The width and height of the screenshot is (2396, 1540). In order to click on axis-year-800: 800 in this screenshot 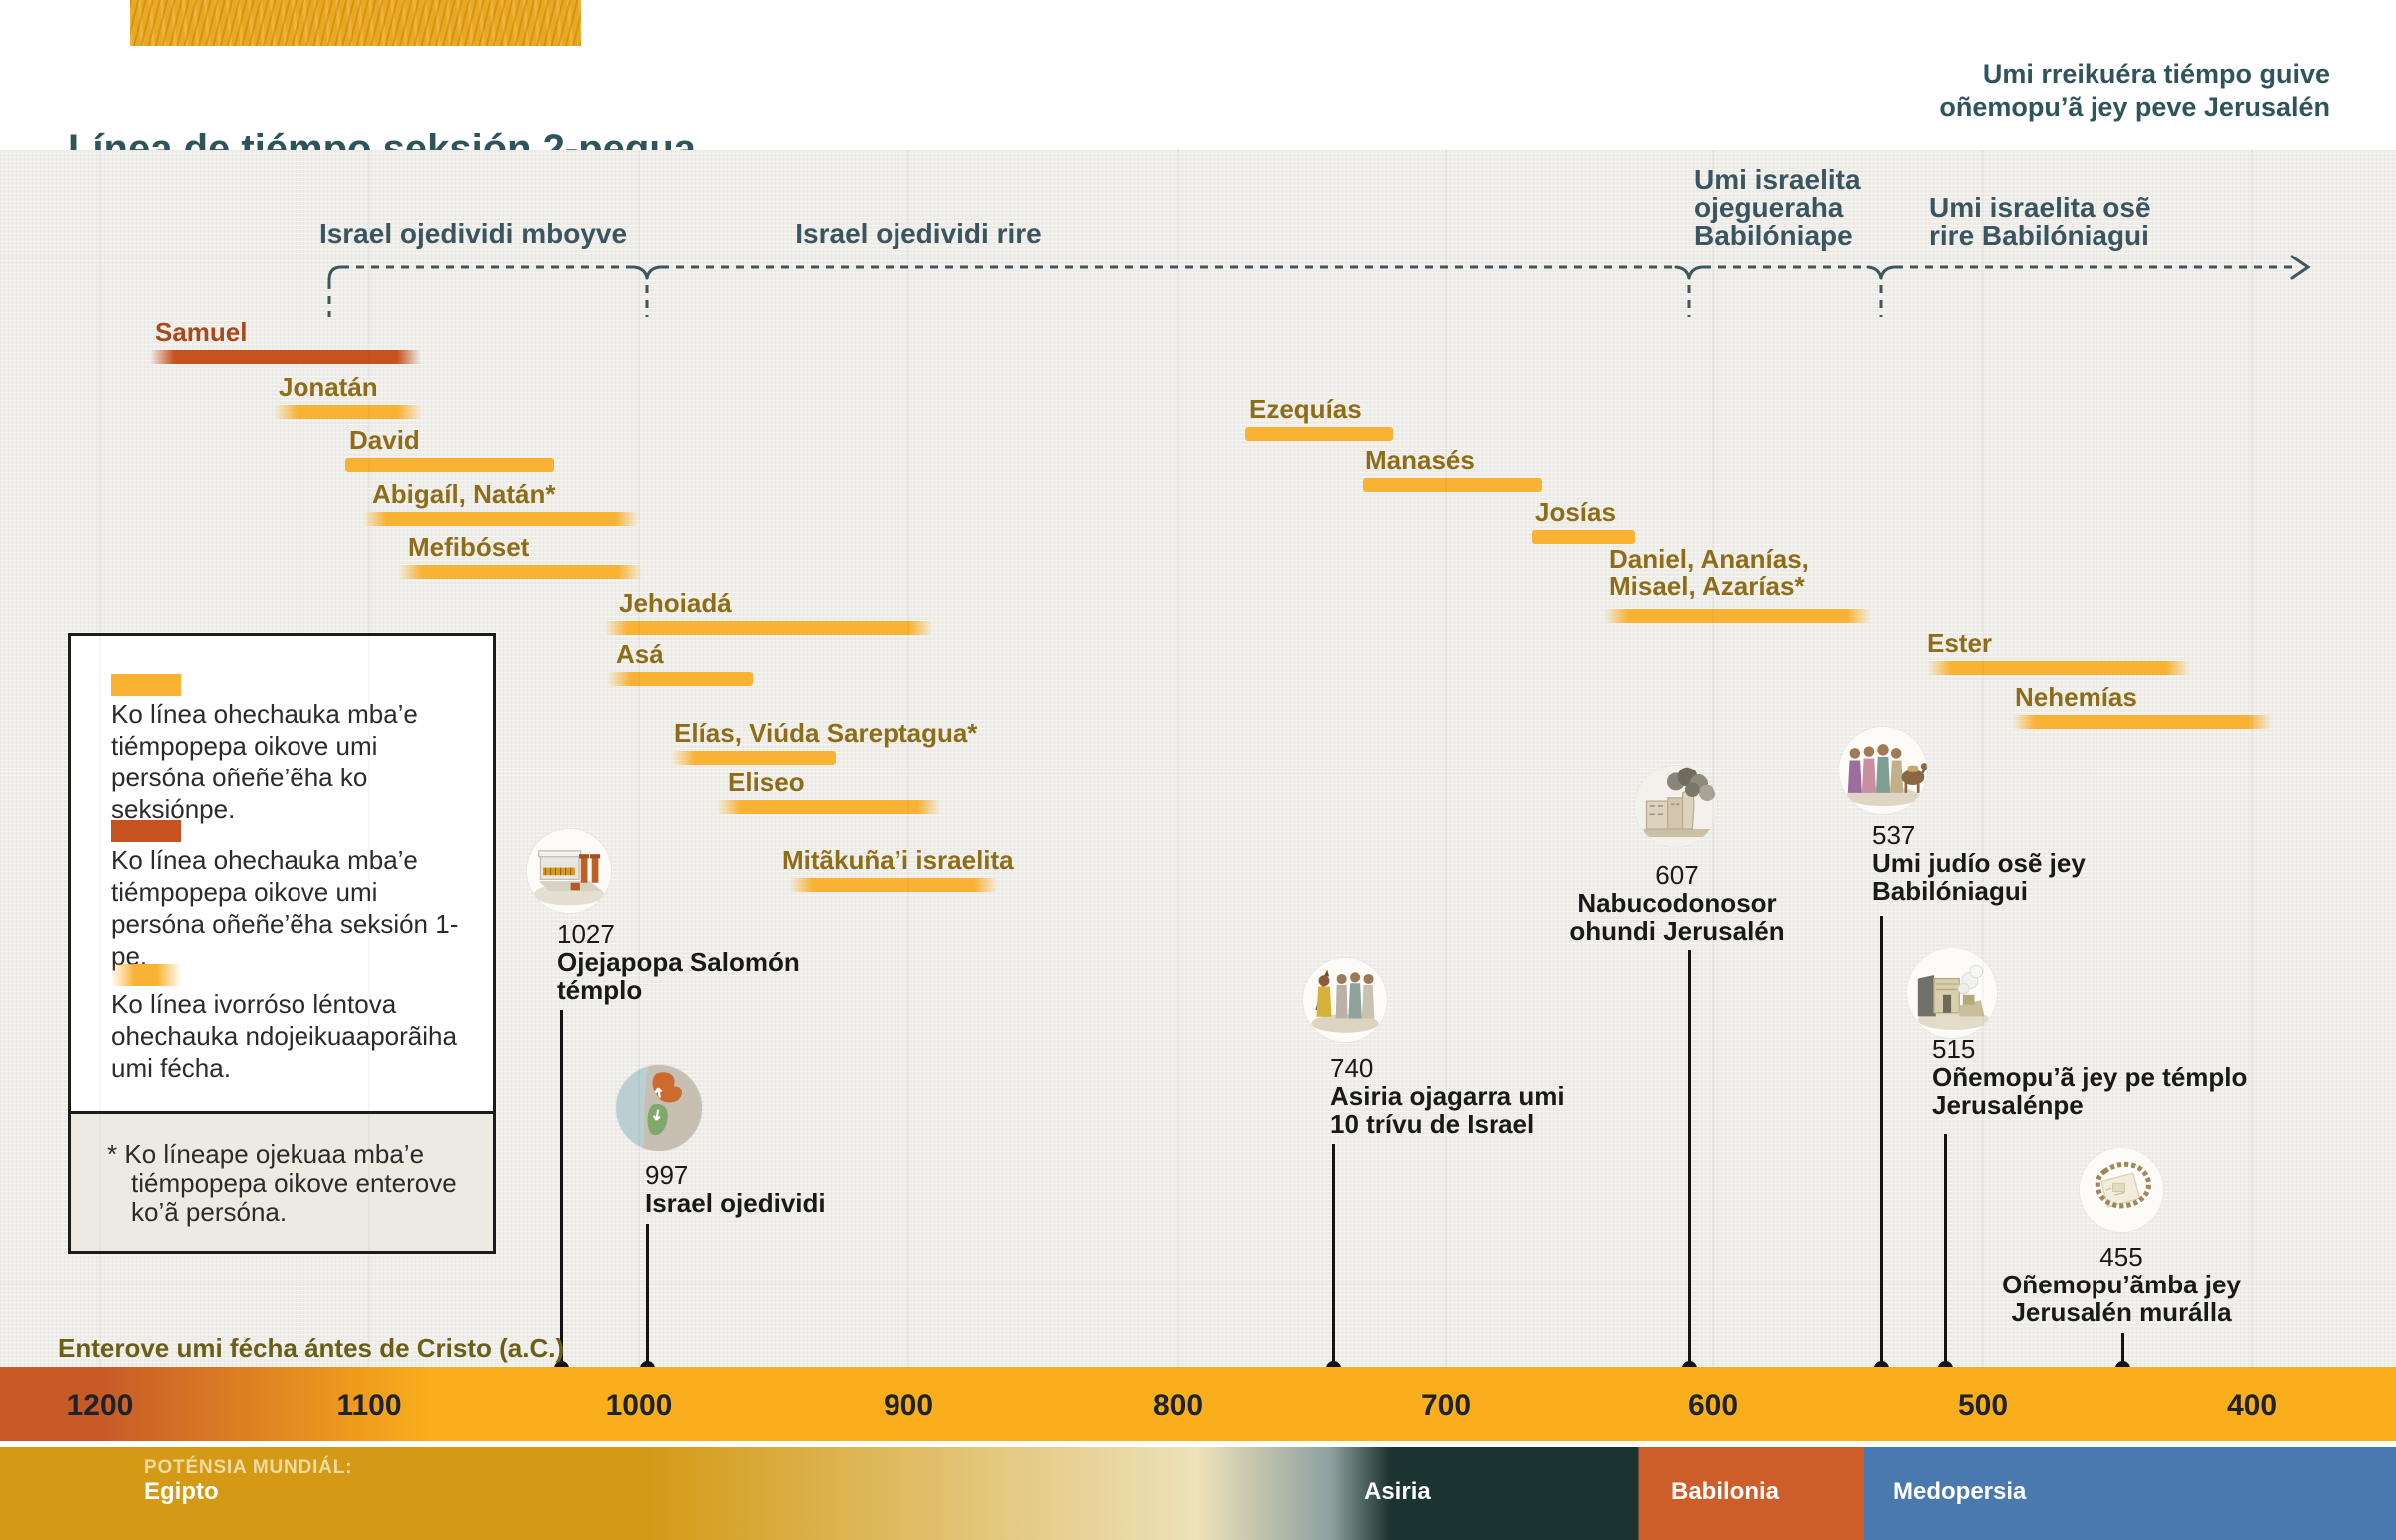, I will do `click(1178, 1405)`.